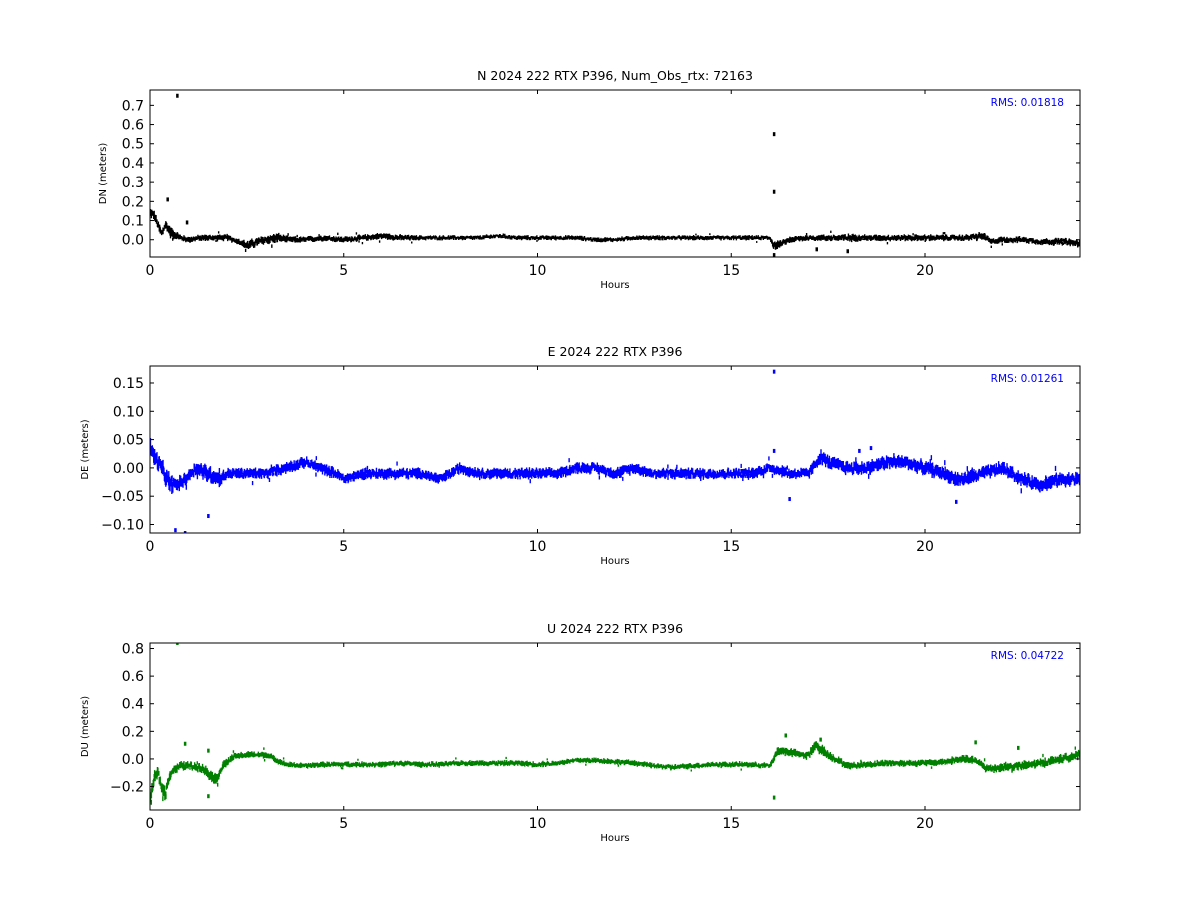 Image resolution: width=1200 pixels, height=900 pixels. What do you see at coordinates (614, 285) in the screenshot?
I see `dn-x-axis-label: Hours` at bounding box center [614, 285].